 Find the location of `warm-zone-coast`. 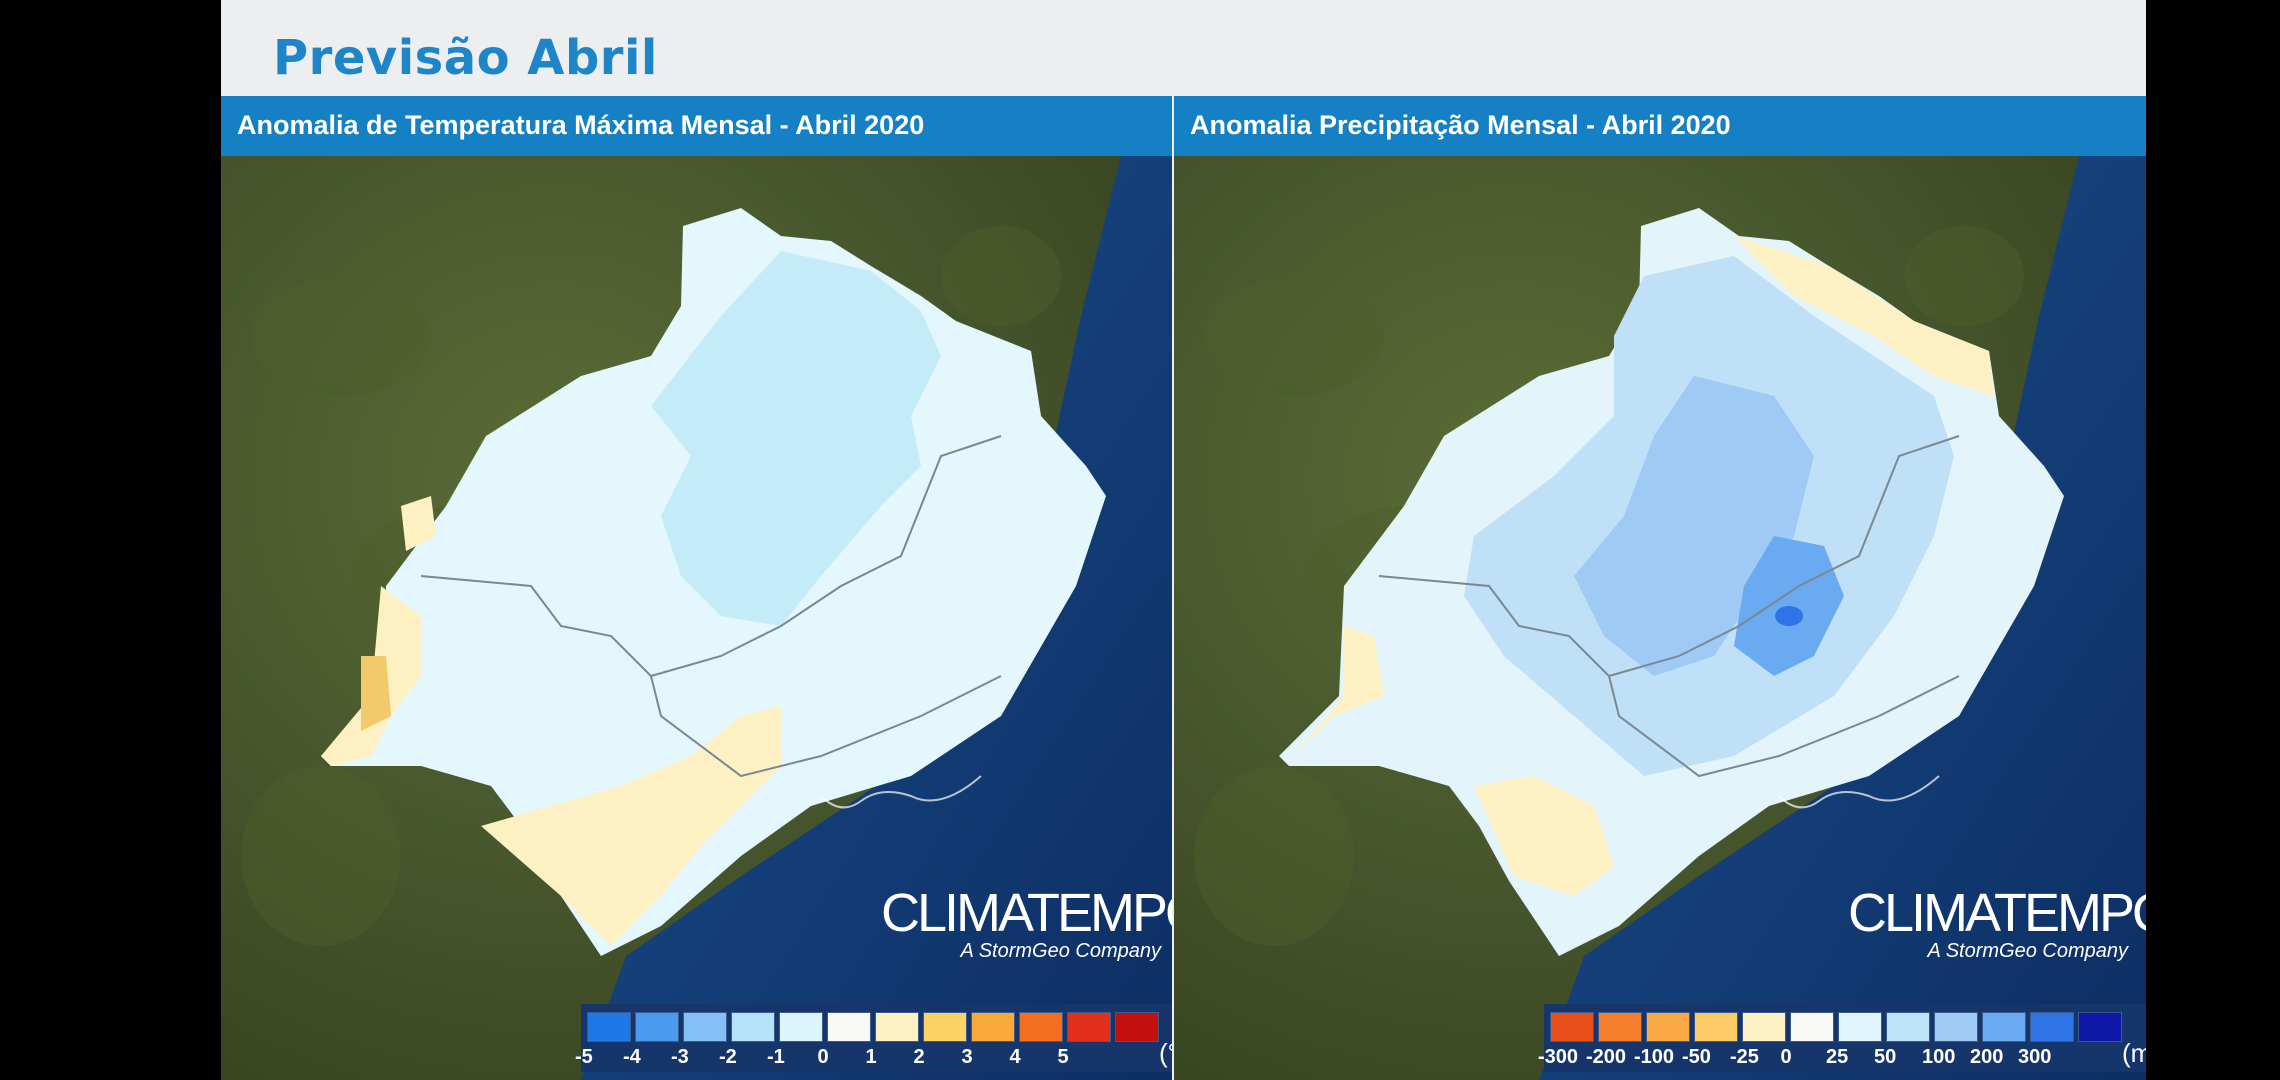

warm-zone-coast is located at coordinates (631, 826).